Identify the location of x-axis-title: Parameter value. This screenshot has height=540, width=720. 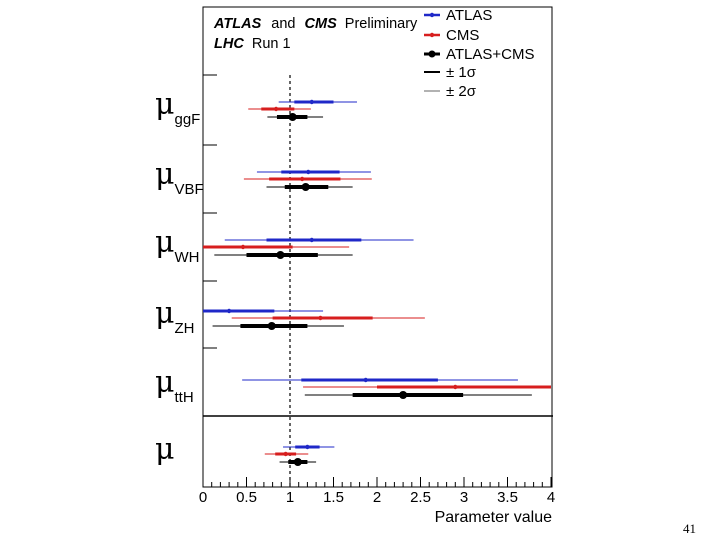
(493, 517).